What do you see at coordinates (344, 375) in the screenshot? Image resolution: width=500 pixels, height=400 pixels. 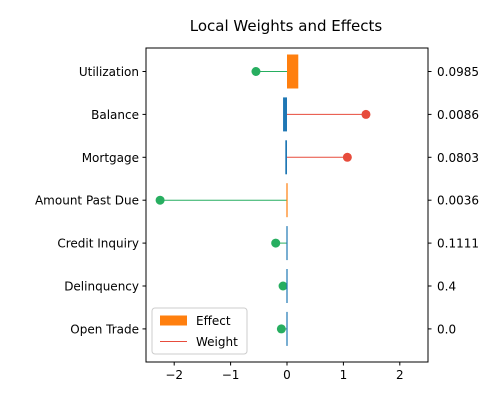 I see `x-tick-label: 1` at bounding box center [344, 375].